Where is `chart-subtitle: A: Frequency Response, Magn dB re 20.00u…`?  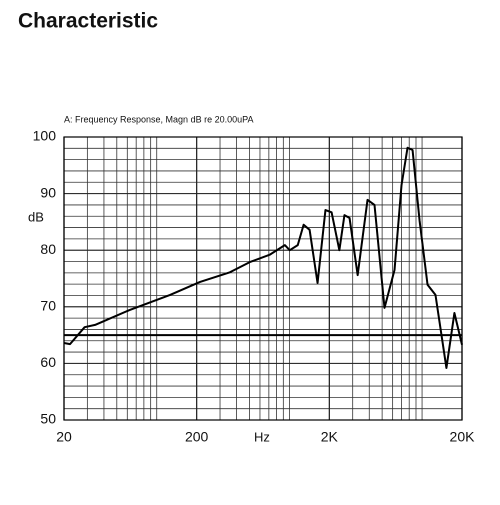
chart-subtitle: A: Frequency Response, Magn dB re 20.00u… is located at coordinates (158, 119).